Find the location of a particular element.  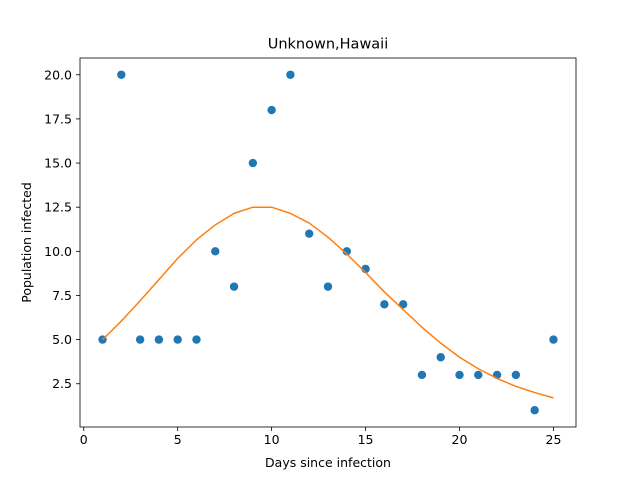

chart-title: Unknown,Hawaii is located at coordinates (328, 45).